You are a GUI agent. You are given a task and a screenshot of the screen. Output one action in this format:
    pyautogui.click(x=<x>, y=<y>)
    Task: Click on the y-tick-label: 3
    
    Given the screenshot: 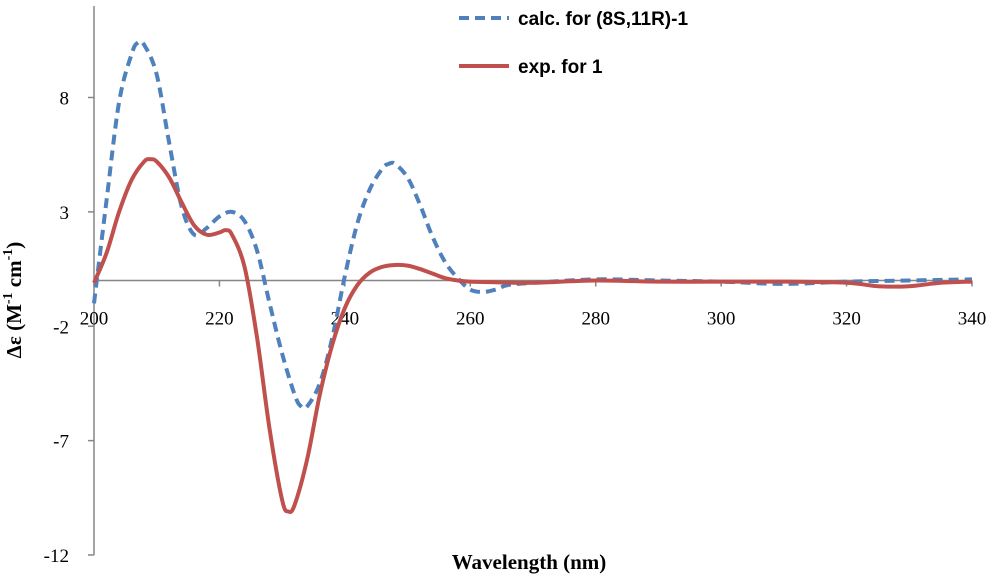 What is the action you would take?
    pyautogui.click(x=65, y=213)
    